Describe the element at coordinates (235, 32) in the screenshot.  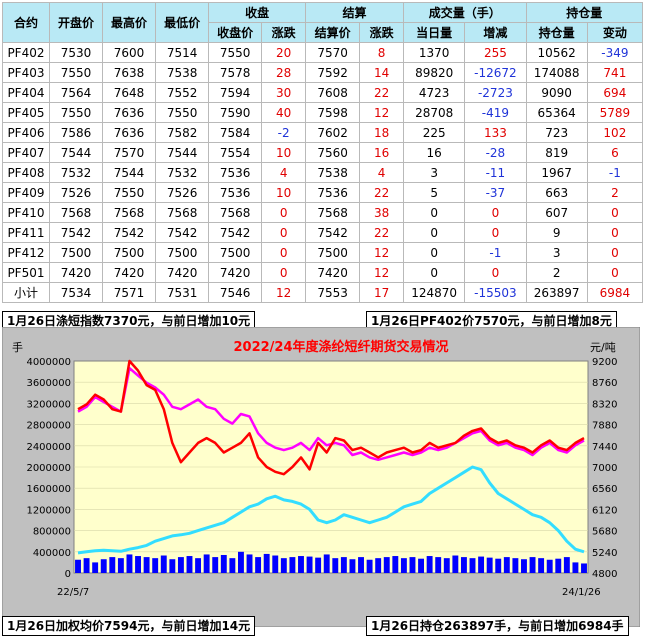
I see `col-close-price: 收盘价` at that location.